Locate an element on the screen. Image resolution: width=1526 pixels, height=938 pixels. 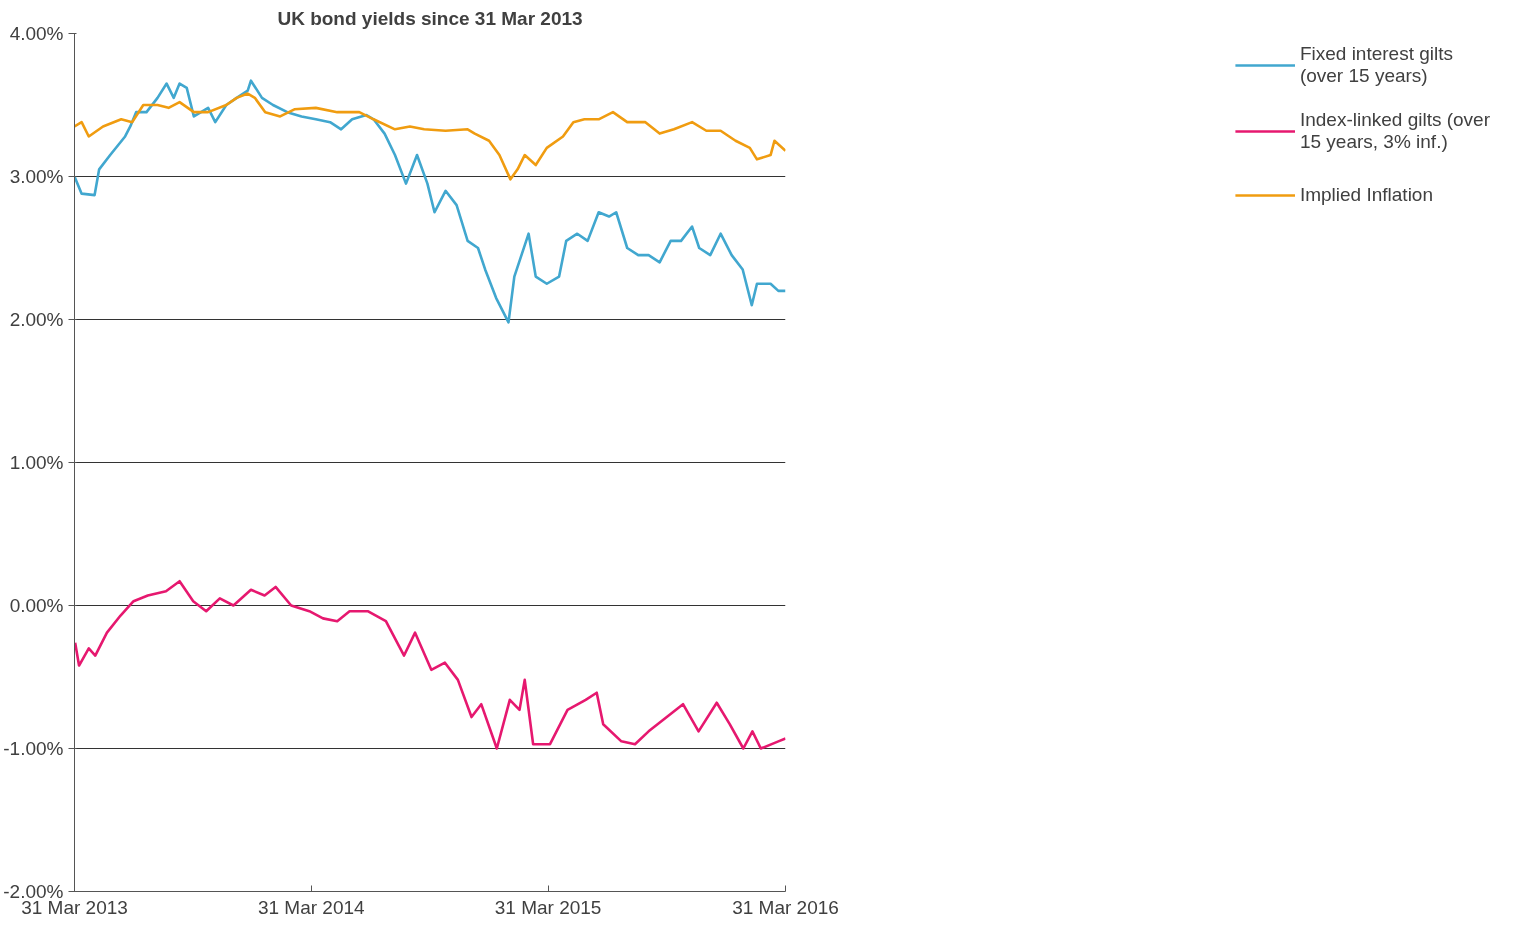
y-tick-label: -2.00% is located at coordinates (33, 891).